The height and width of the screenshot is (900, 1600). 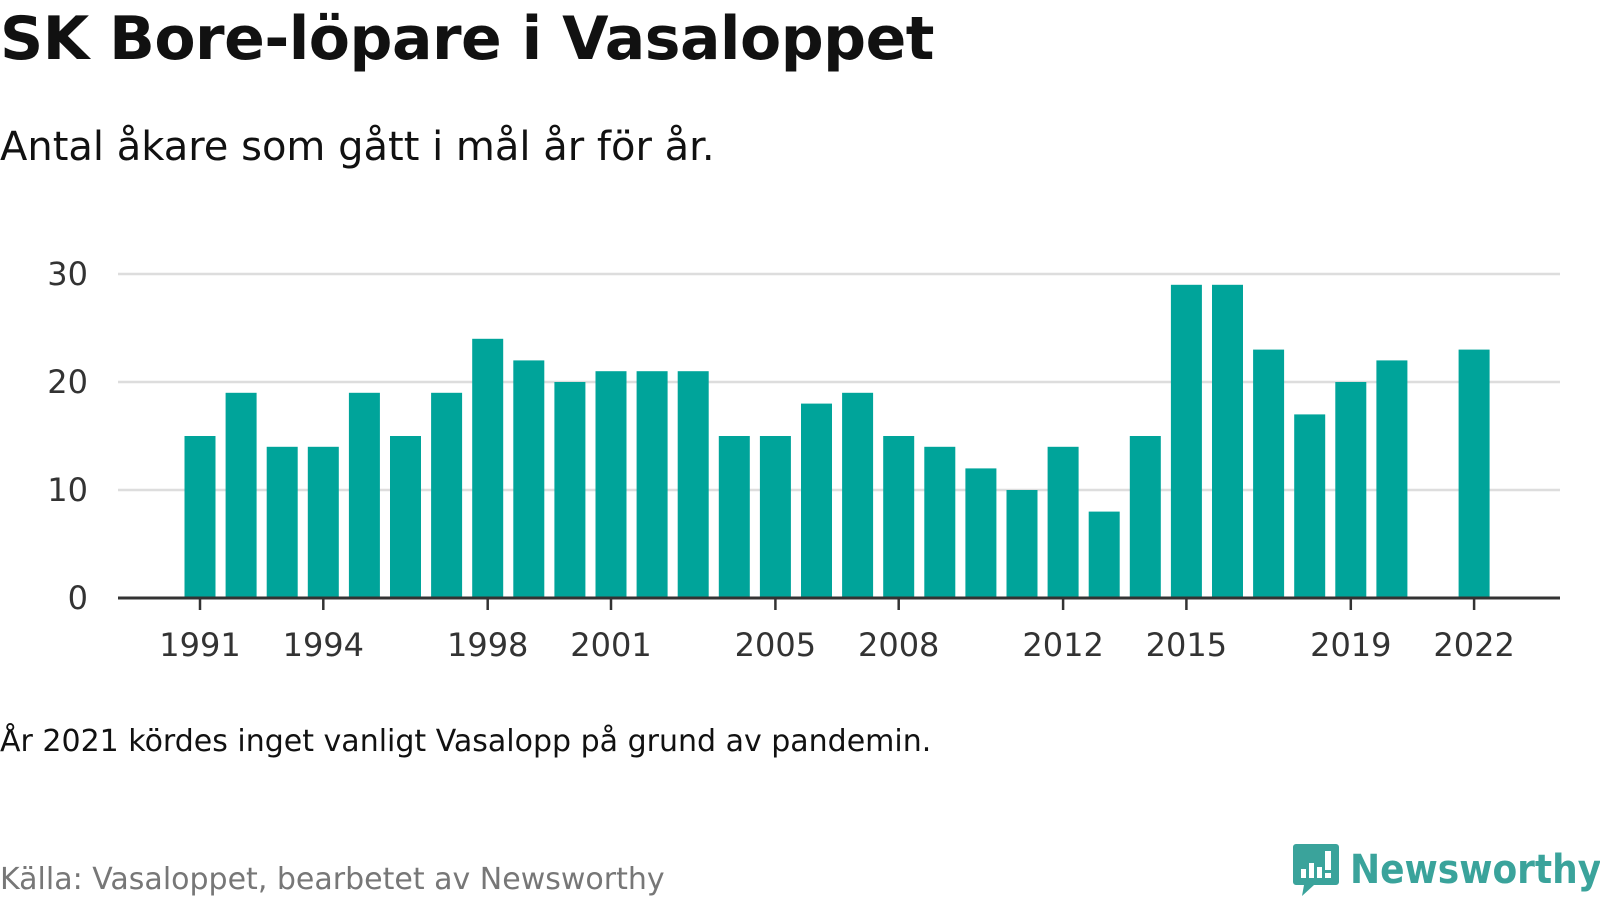 I want to click on x-tick-label: 2019, so click(x=1350, y=643).